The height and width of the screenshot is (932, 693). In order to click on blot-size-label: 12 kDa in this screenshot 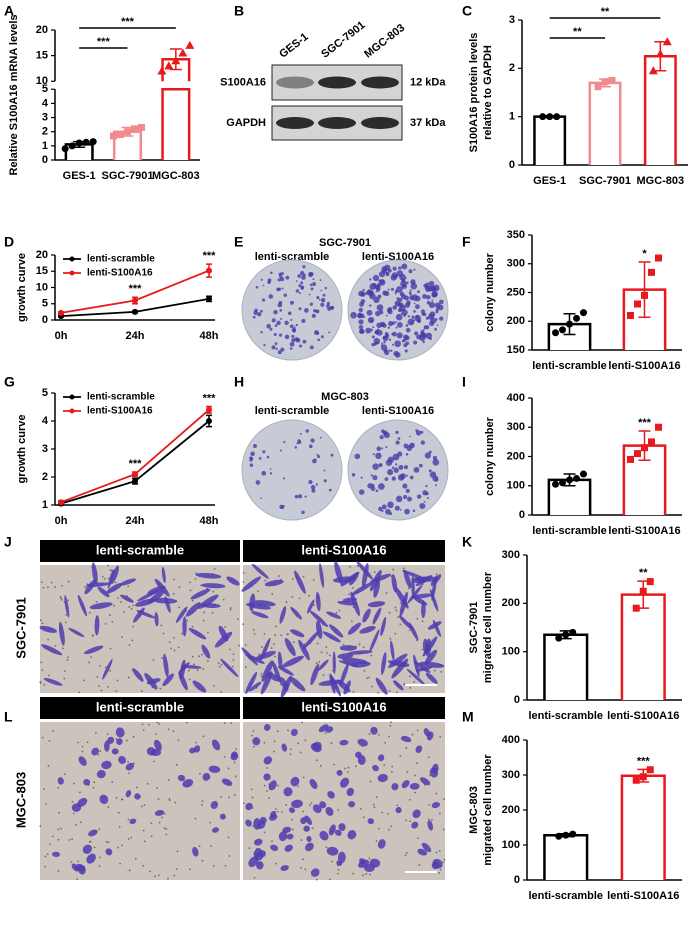, I will do `click(428, 82)`.